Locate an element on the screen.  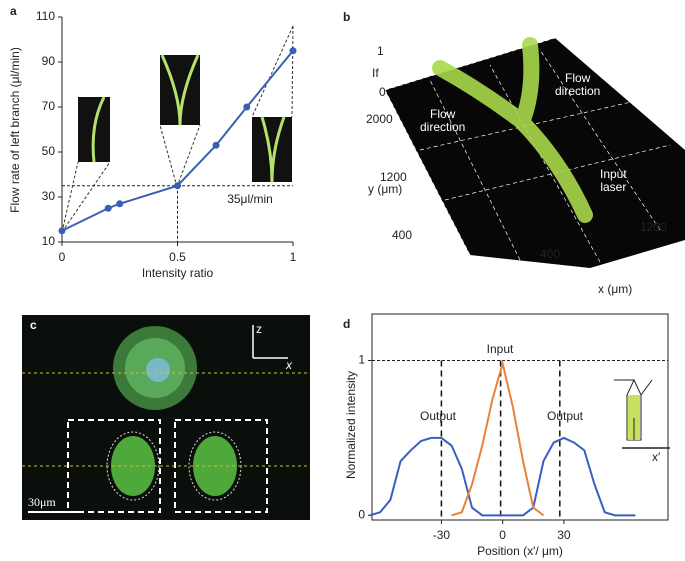
x-axis-label: Intensity ratio is located at coordinates (178, 273).